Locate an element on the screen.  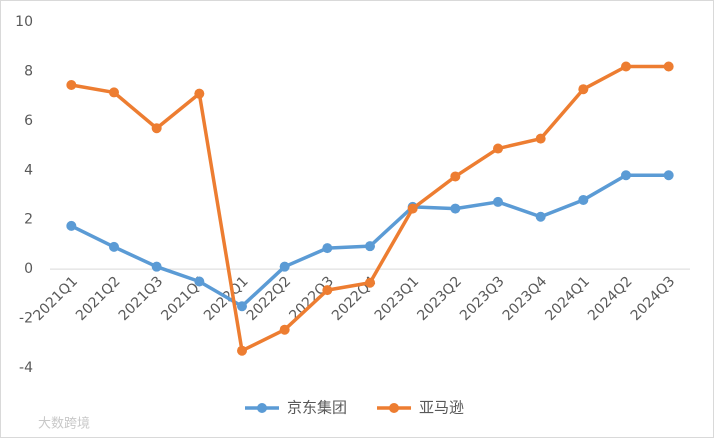
y-tick-label: 2 is located at coordinates (28, 220).